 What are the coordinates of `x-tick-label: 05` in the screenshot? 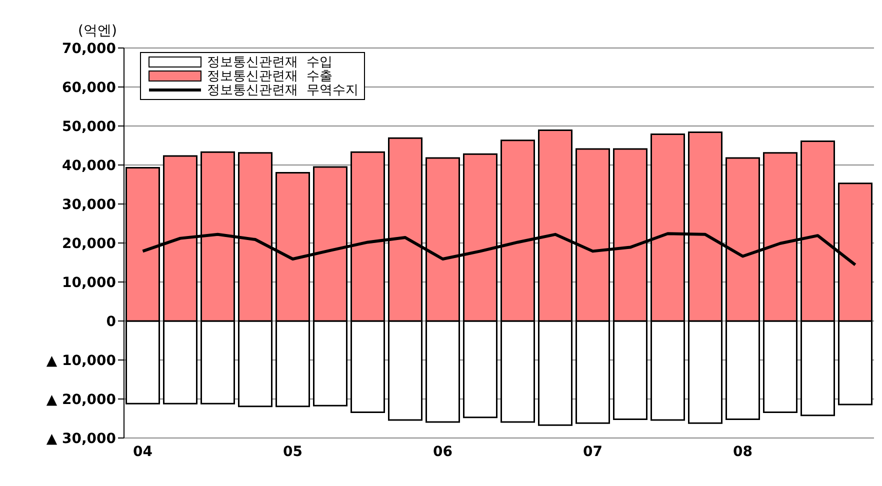 It's located at (292, 452).